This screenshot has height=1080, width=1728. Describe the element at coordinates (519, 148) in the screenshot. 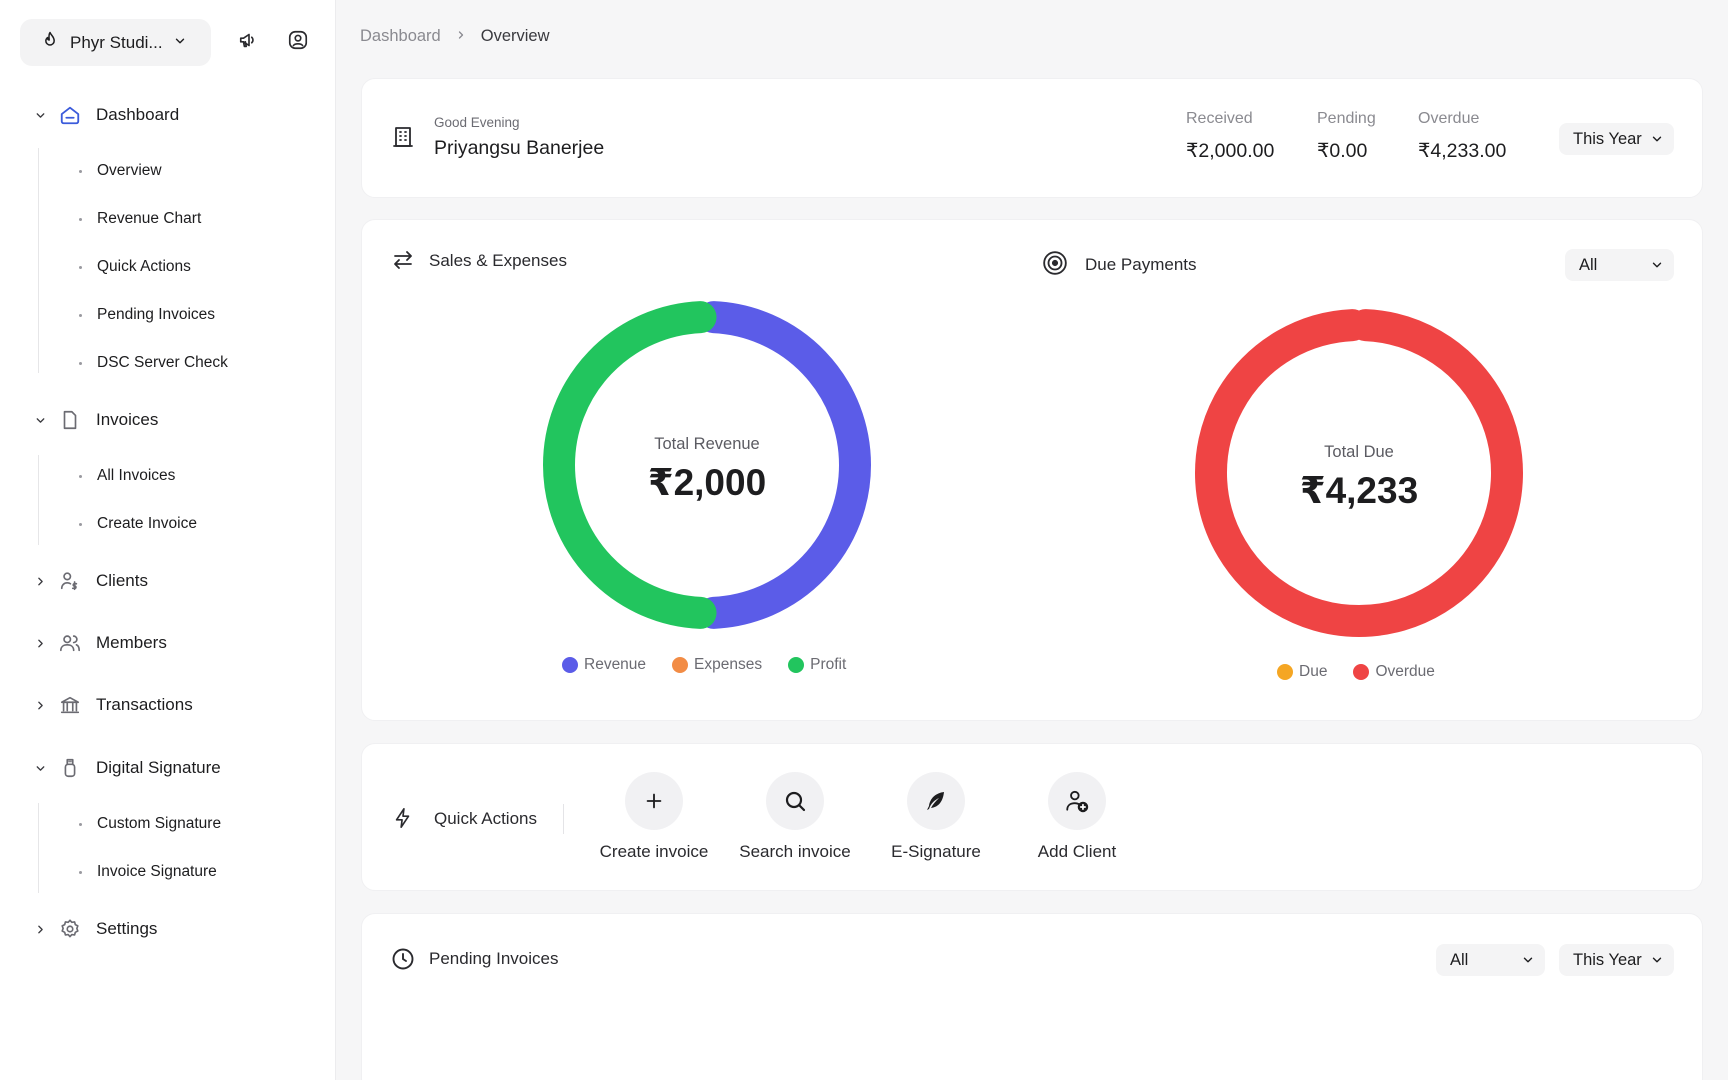

I see `user-name: Priyangsu Banerjee` at that location.